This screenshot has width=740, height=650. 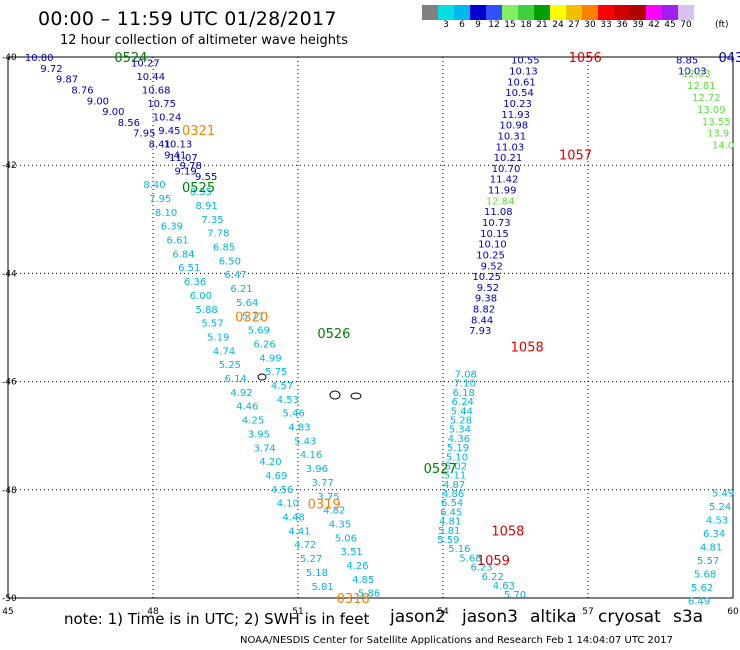 What do you see at coordinates (488, 288) in the screenshot?
I see `wave-height-value: 9.52` at bounding box center [488, 288].